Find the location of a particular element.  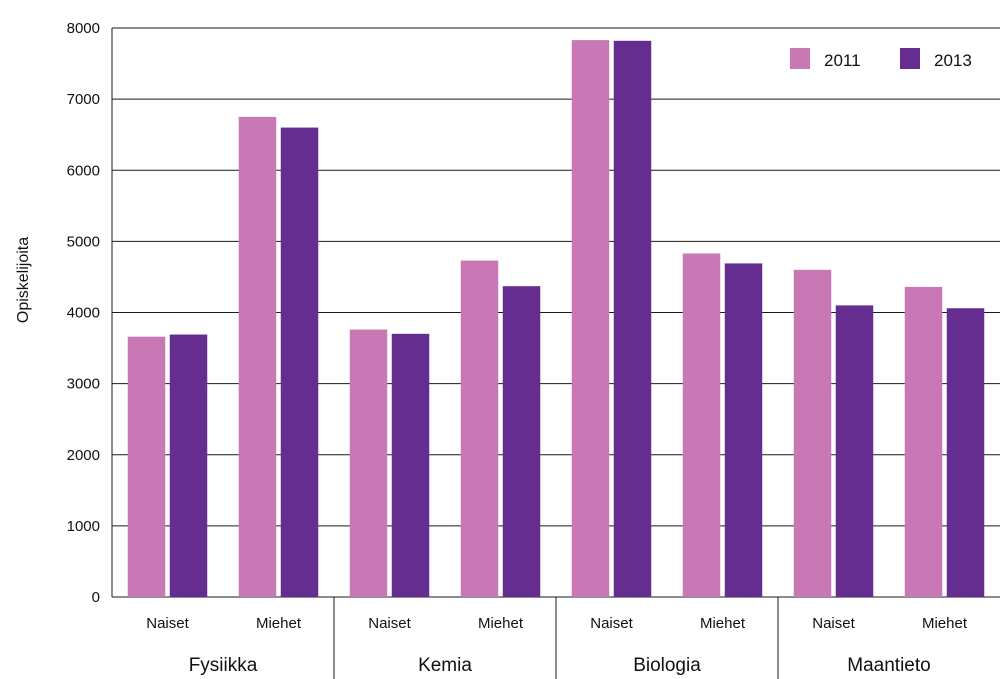

legend-label-2011: 2011 is located at coordinates (842, 60).